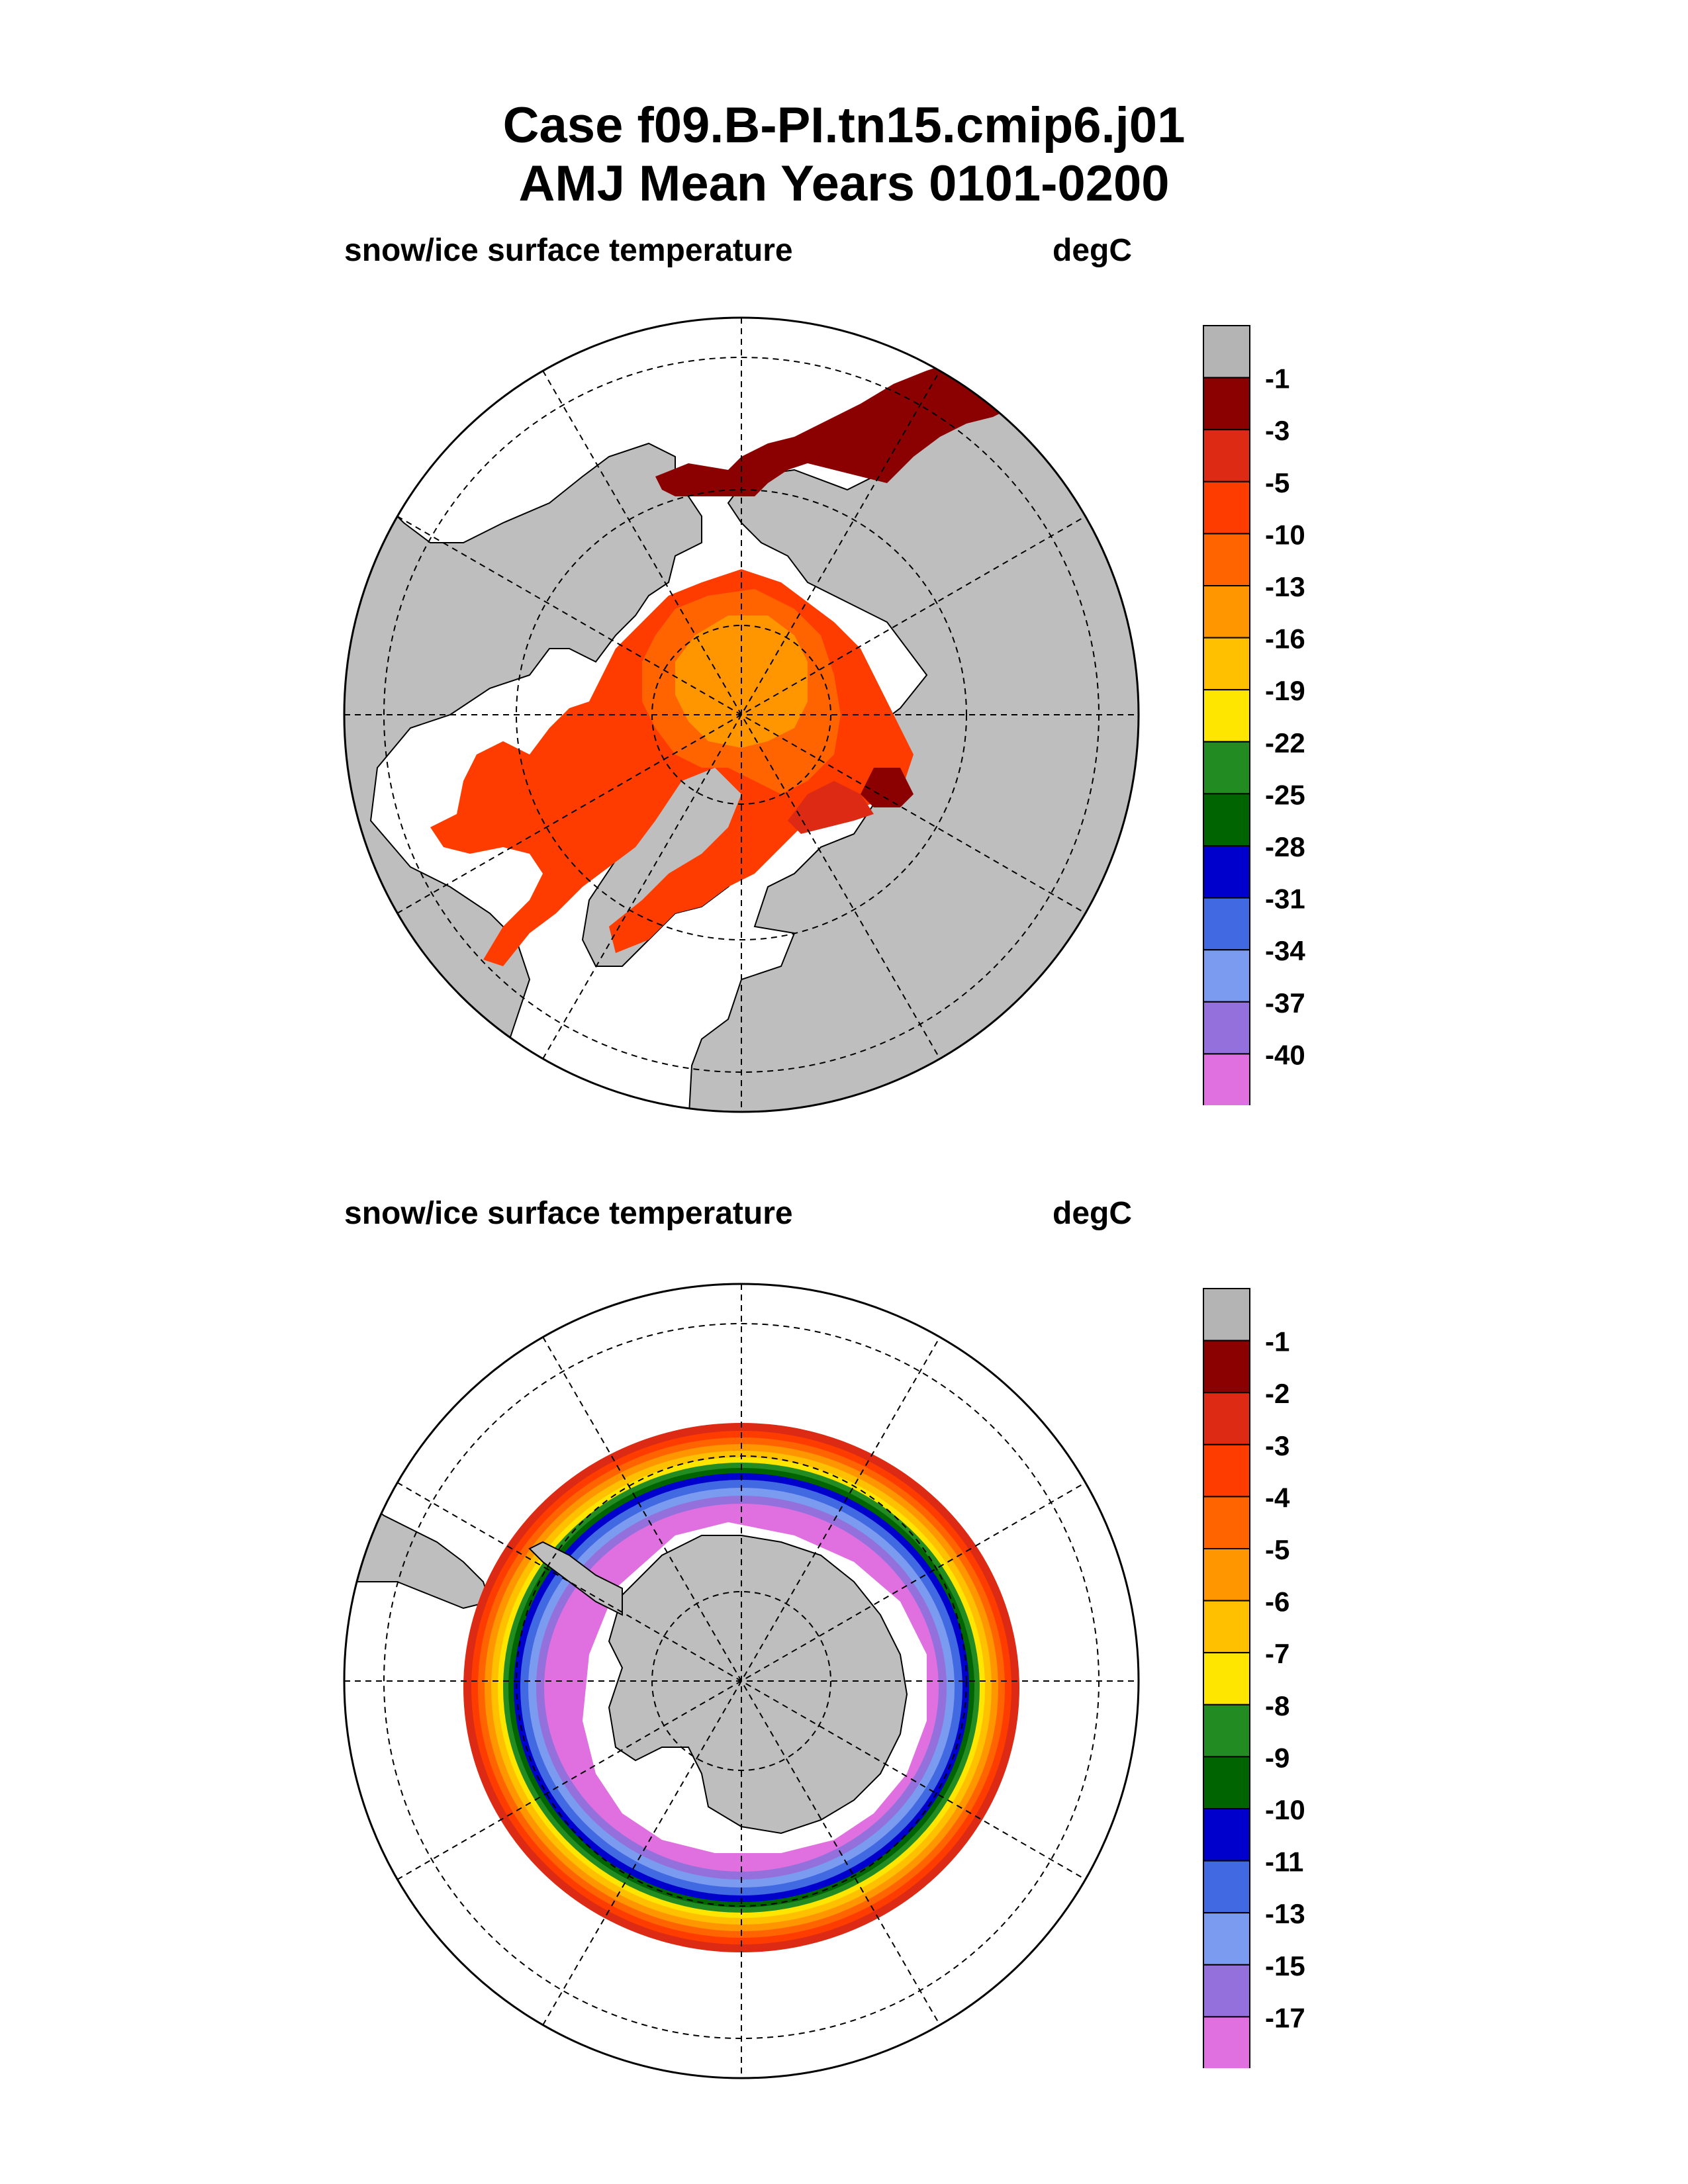  Describe the element at coordinates (1285, 2017) in the screenshot. I see `south-colorbar-label: -17` at that location.